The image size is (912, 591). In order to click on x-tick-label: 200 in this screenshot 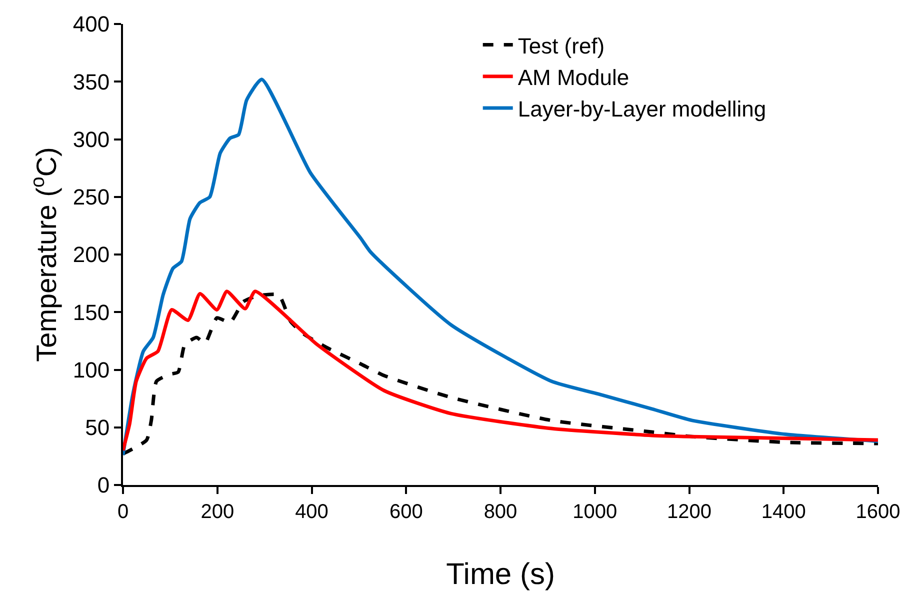, I will do `click(217, 512)`.